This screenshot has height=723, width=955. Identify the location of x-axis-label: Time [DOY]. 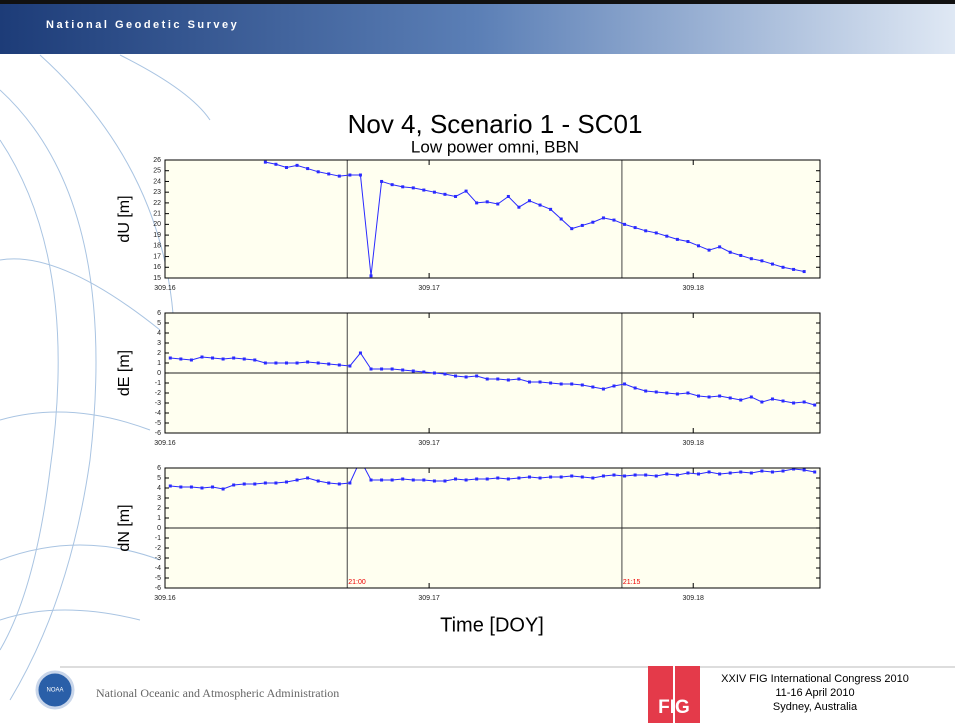
(492, 625).